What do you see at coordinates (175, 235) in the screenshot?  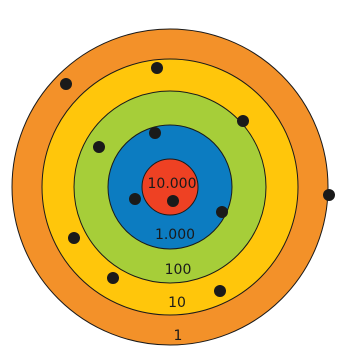 I see `ring-label-1000: 1.000` at bounding box center [175, 235].